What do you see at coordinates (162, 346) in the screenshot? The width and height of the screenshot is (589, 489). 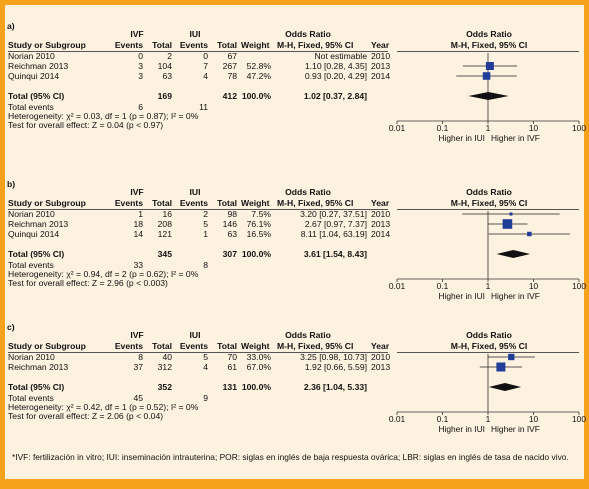 I see `ivf-total-header: Total` at bounding box center [162, 346].